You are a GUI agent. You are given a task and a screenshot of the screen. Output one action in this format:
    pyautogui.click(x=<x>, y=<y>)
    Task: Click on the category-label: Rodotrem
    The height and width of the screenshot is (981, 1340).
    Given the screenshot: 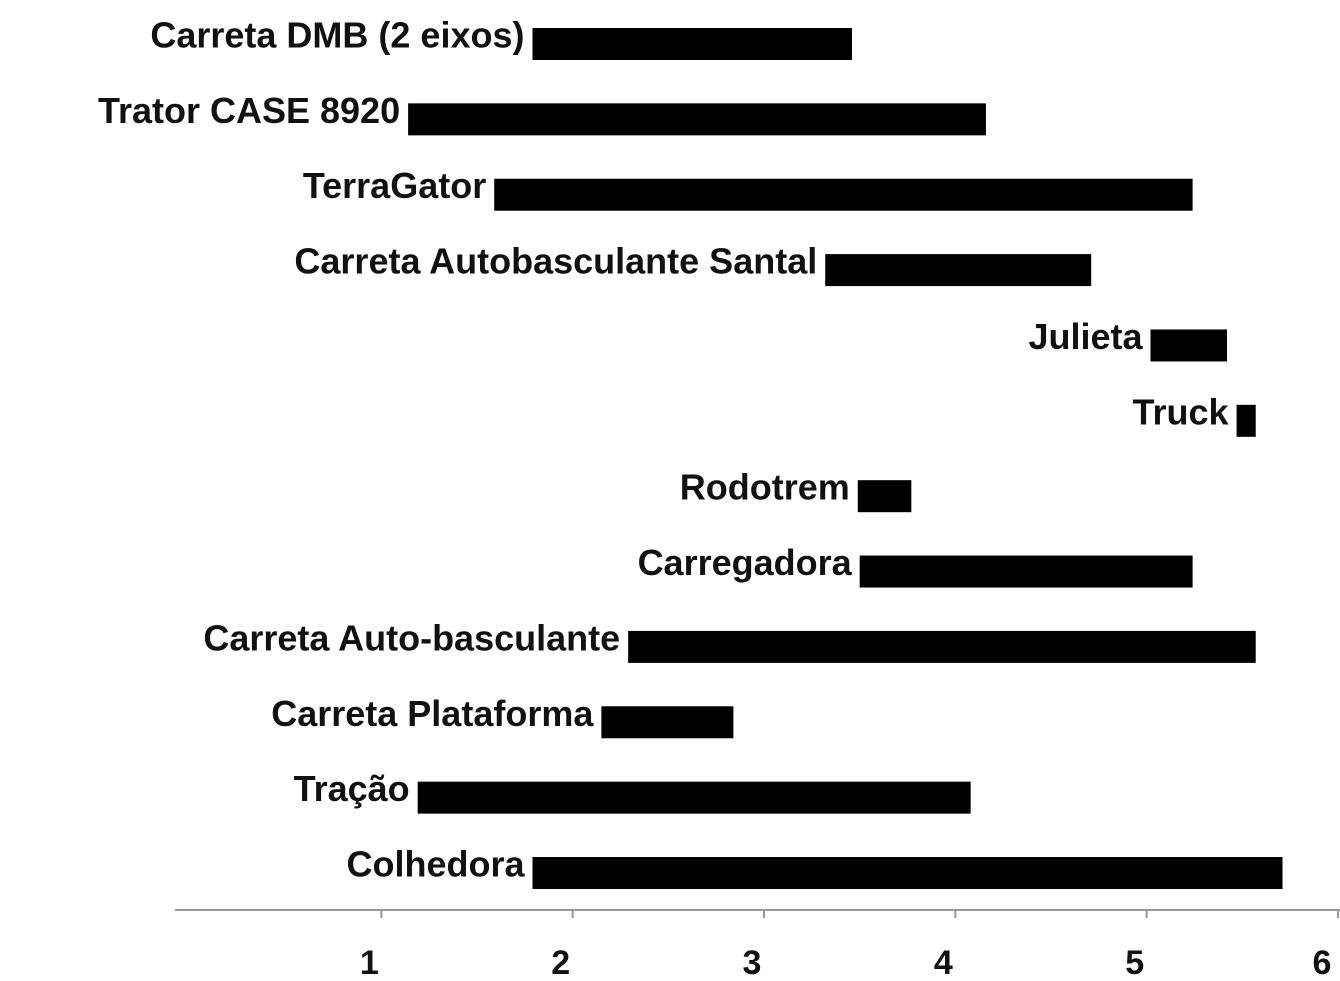 What is the action you would take?
    pyautogui.click(x=765, y=487)
    